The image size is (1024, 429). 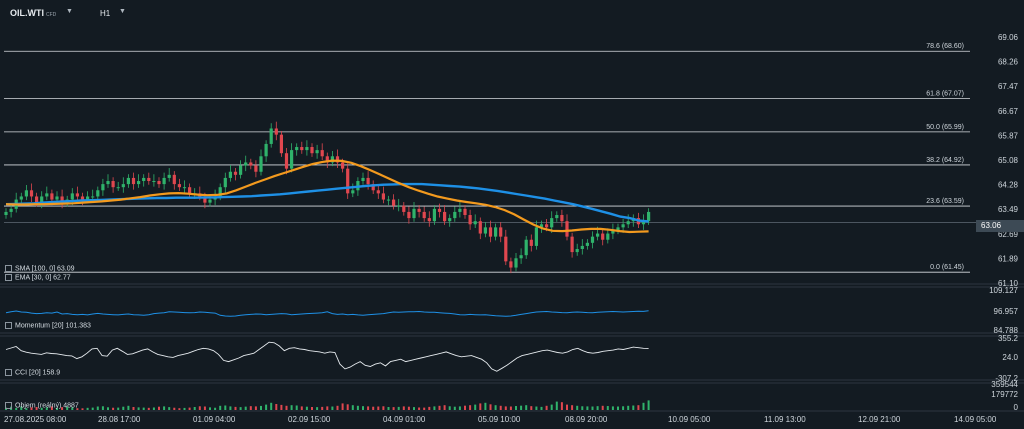 What do you see at coordinates (327, 196) in the screenshot?
I see `ema-line` at bounding box center [327, 196].